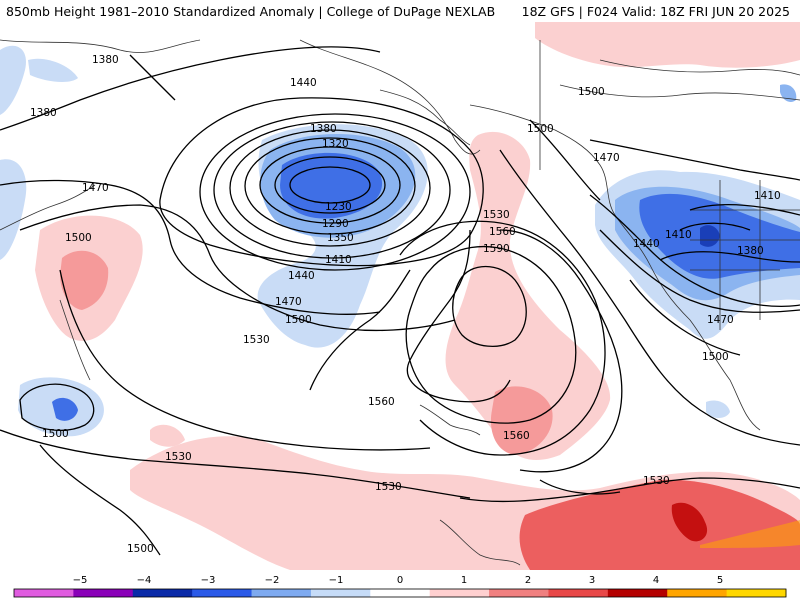  Describe the element at coordinates (335, 224) in the screenshot. I see `contour-label: 1290` at that location.